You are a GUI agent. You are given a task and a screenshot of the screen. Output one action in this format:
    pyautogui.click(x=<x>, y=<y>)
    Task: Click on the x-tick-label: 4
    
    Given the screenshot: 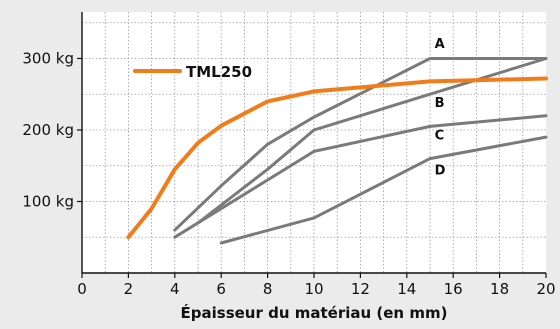 What is the action you would take?
    pyautogui.click(x=175, y=289)
    